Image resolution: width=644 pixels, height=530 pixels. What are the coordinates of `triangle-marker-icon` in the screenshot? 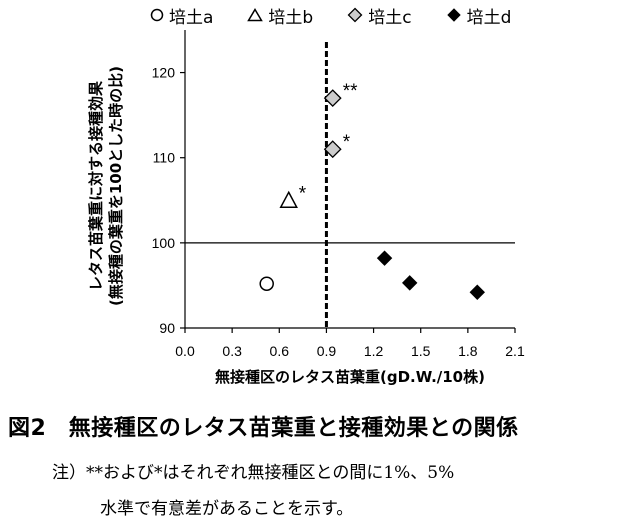 It's located at (255, 15).